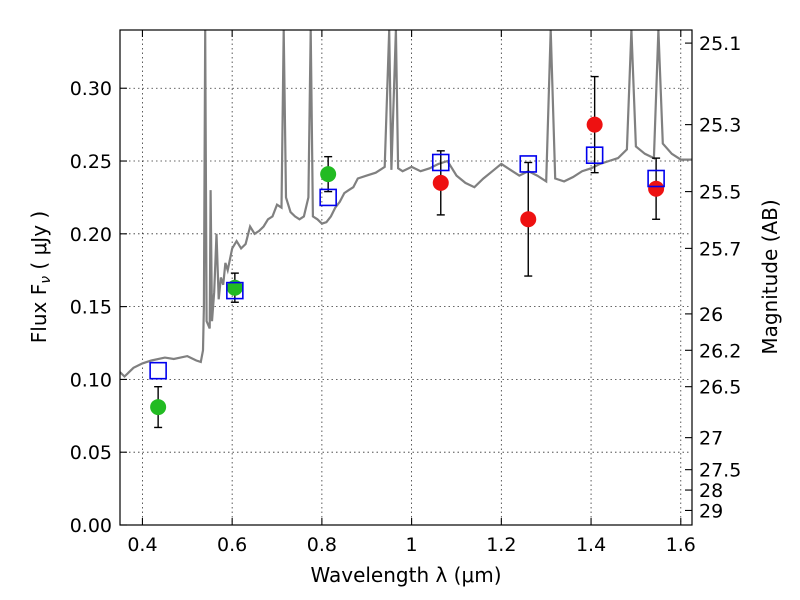  I want to click on x-tick-label: 0.6, so click(232, 545).